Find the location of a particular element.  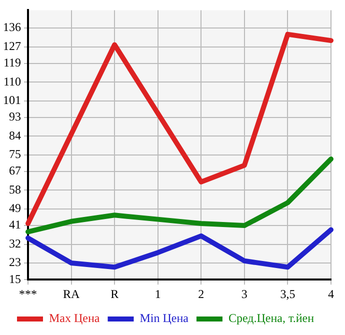

y-tick-label: 49 is located at coordinates (15, 208).